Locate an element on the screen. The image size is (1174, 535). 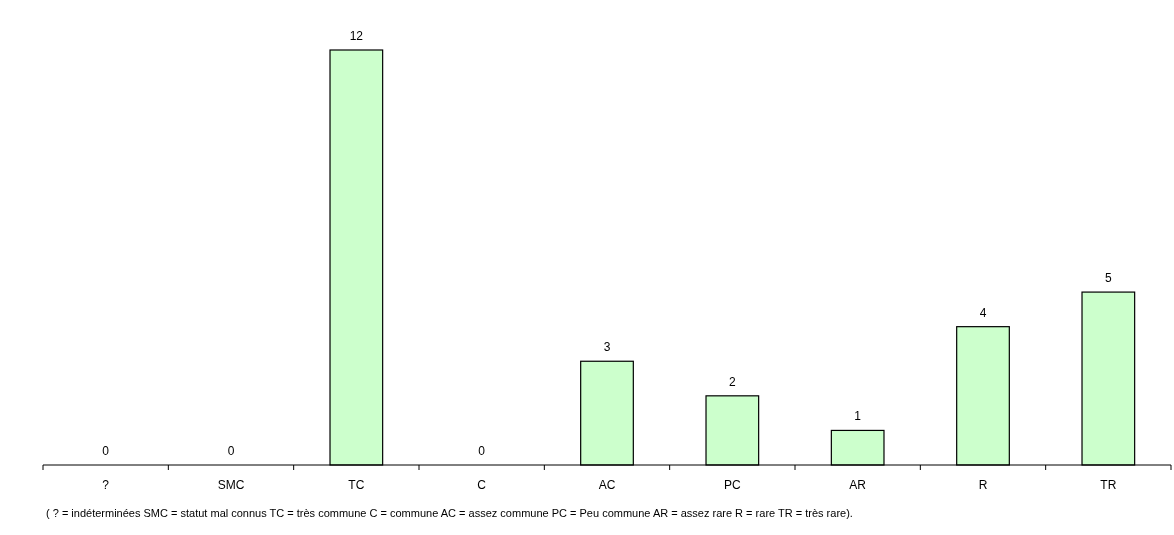
x-tick-label: ? is located at coordinates (106, 485).